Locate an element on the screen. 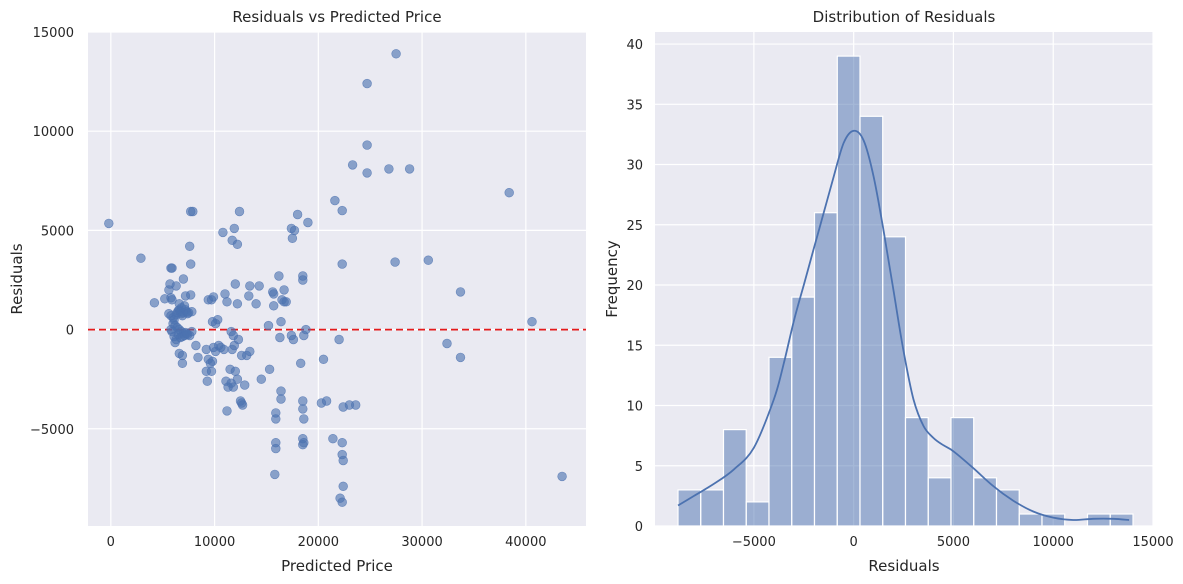  histogram-x-tick-label: 10000 is located at coordinates (1053, 542).